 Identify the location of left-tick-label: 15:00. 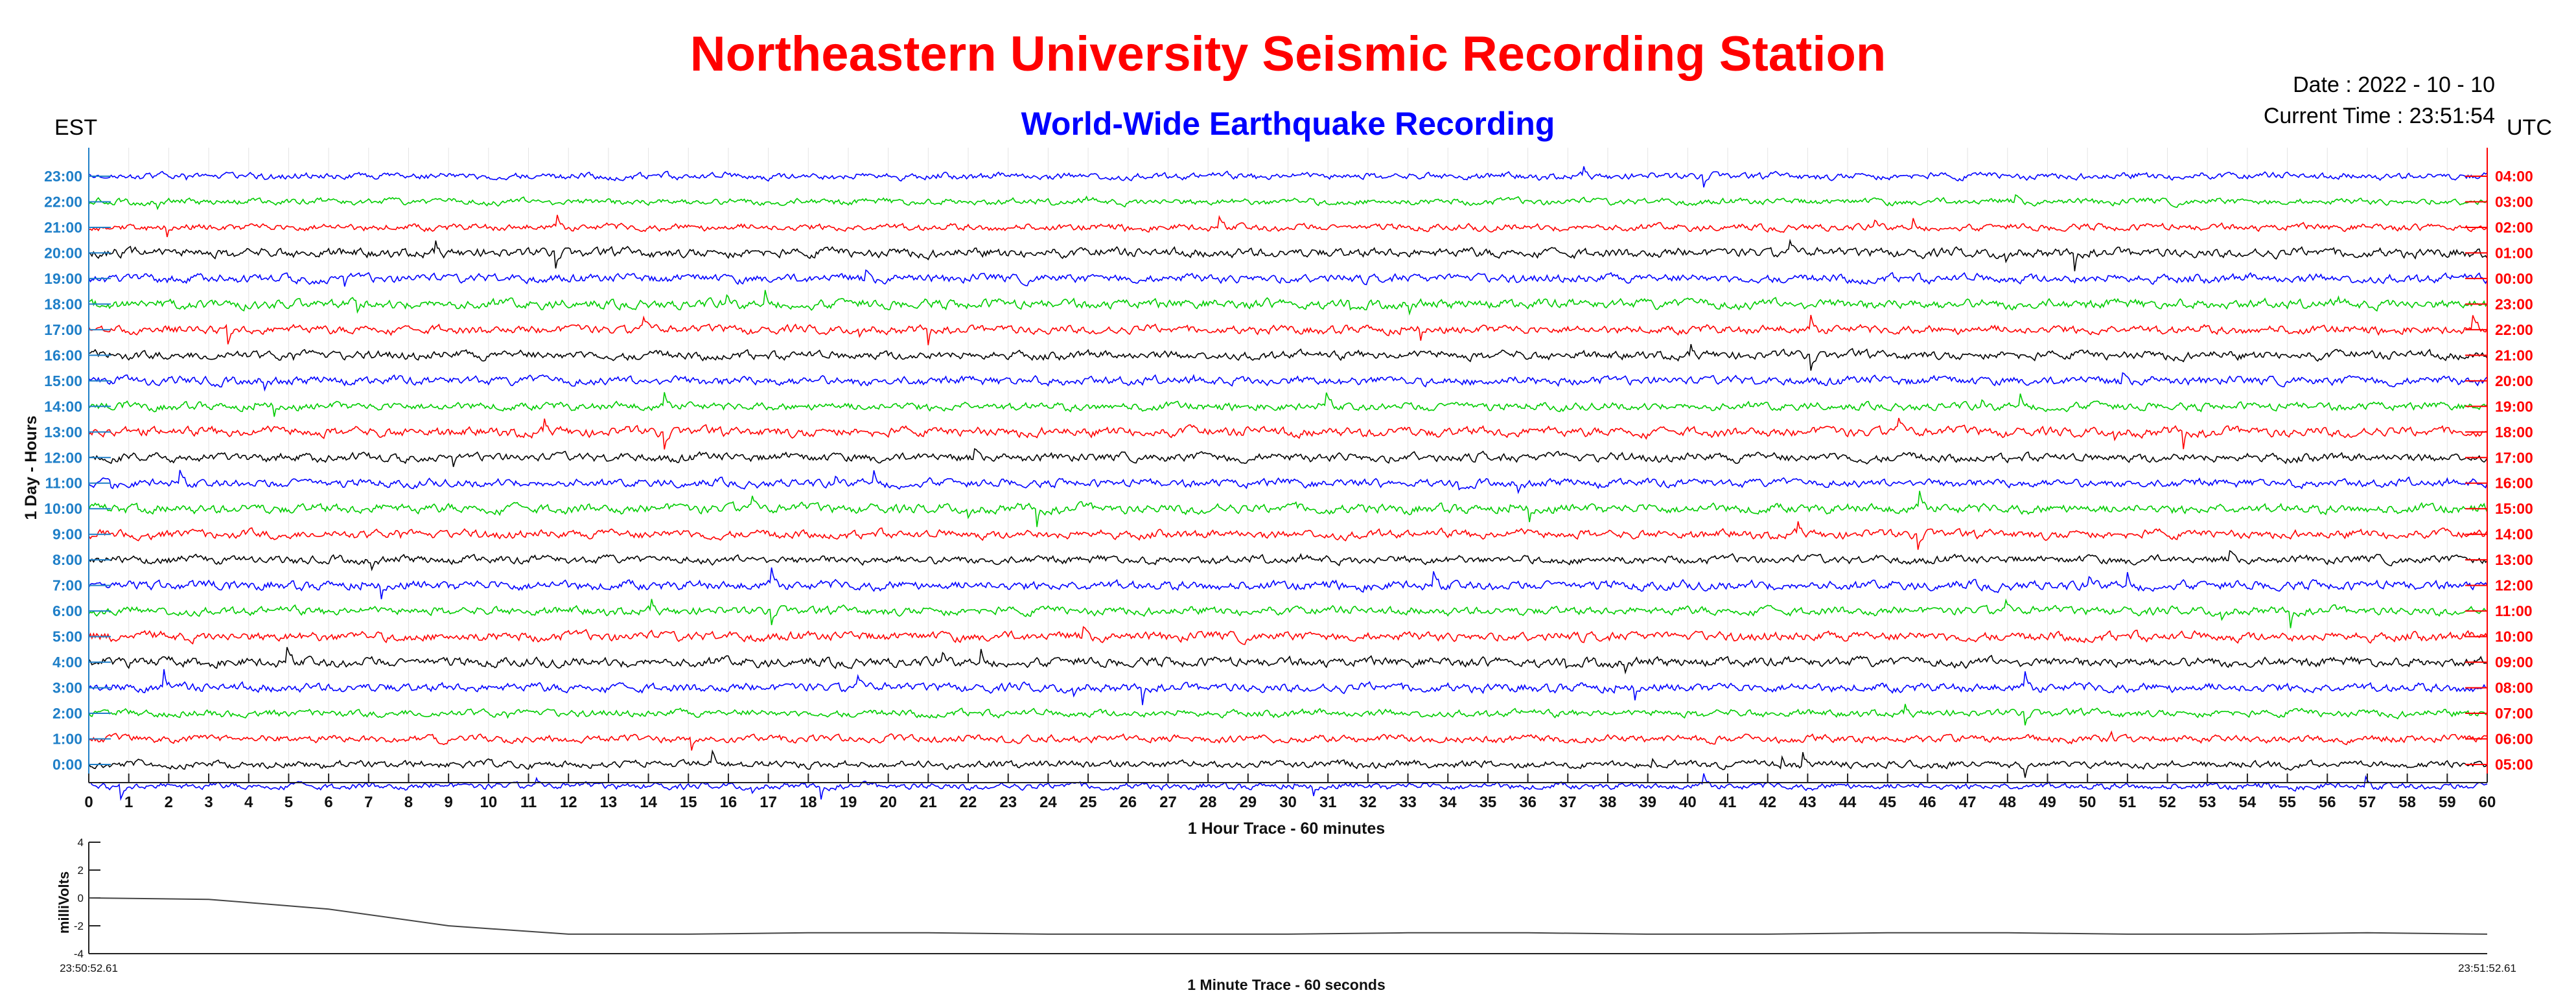
(63, 381).